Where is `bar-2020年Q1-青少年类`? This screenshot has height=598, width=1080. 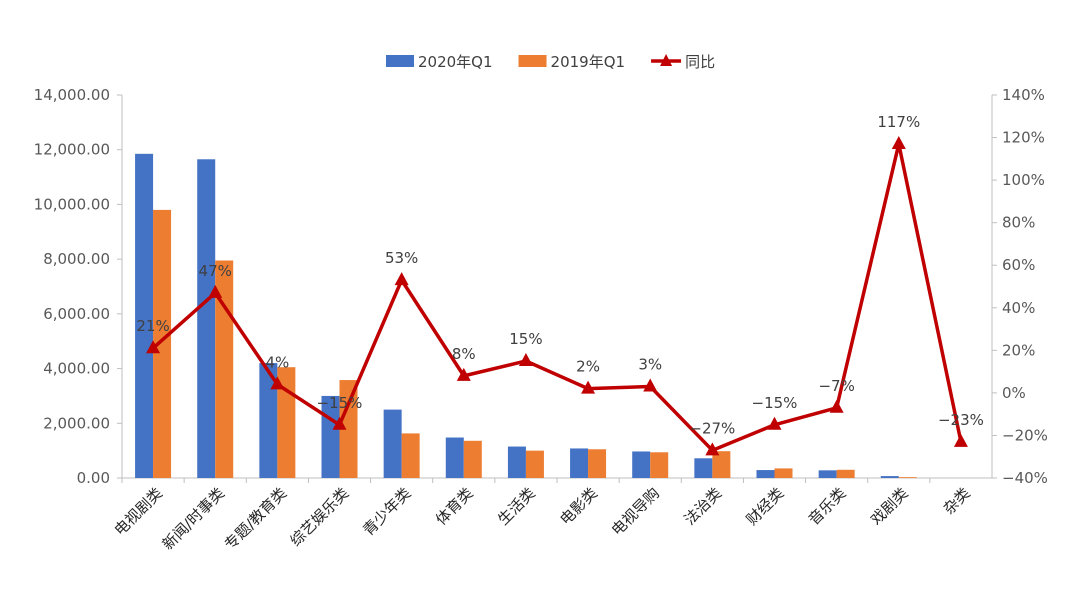 bar-2020年Q1-青少年类 is located at coordinates (392, 443).